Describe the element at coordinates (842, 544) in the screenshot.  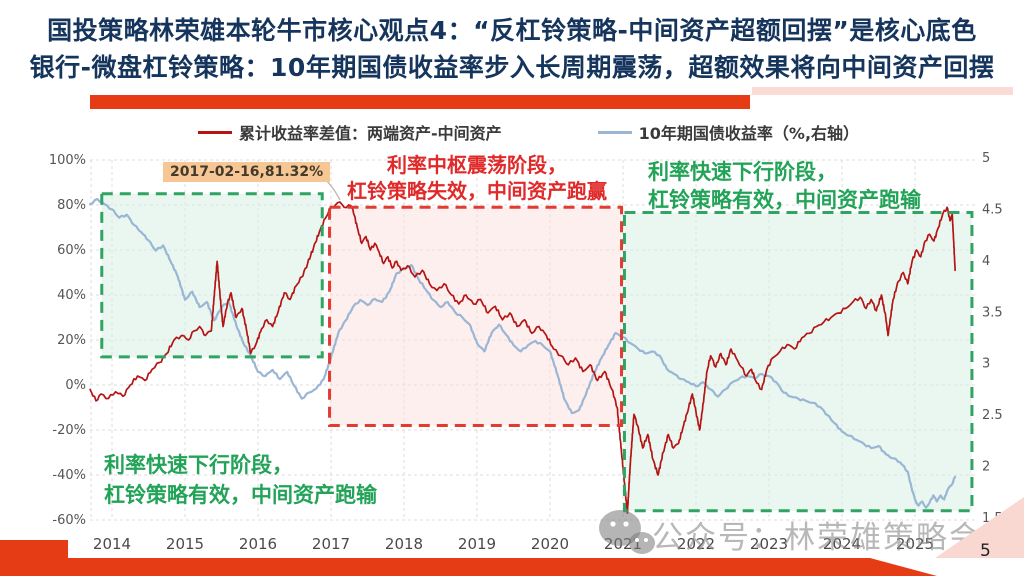
I see `svg-text: 2024` at that location.